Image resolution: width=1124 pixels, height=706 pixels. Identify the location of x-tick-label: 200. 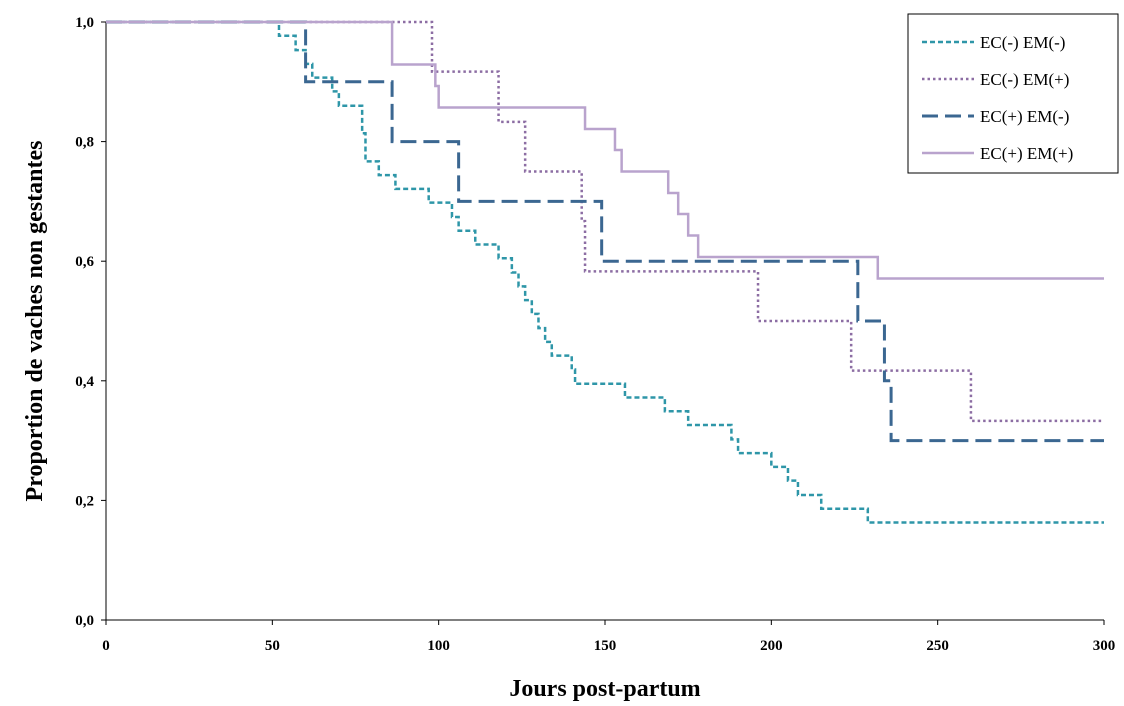
(771, 646).